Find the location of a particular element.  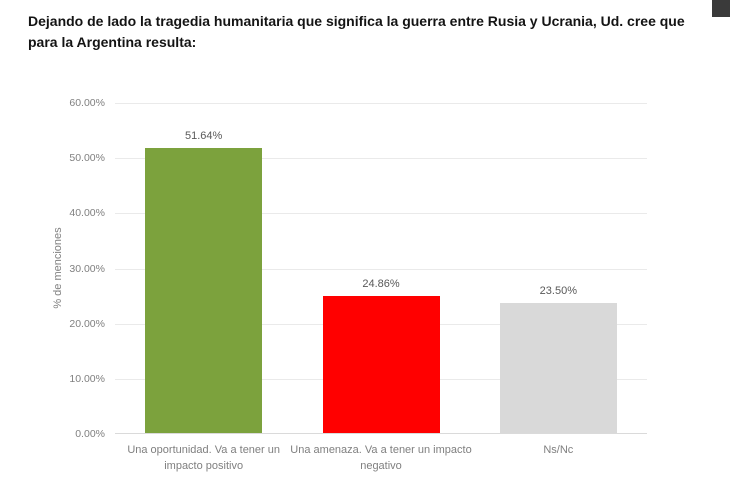

y-axis-tick-label: 10.00% is located at coordinates (87, 378).